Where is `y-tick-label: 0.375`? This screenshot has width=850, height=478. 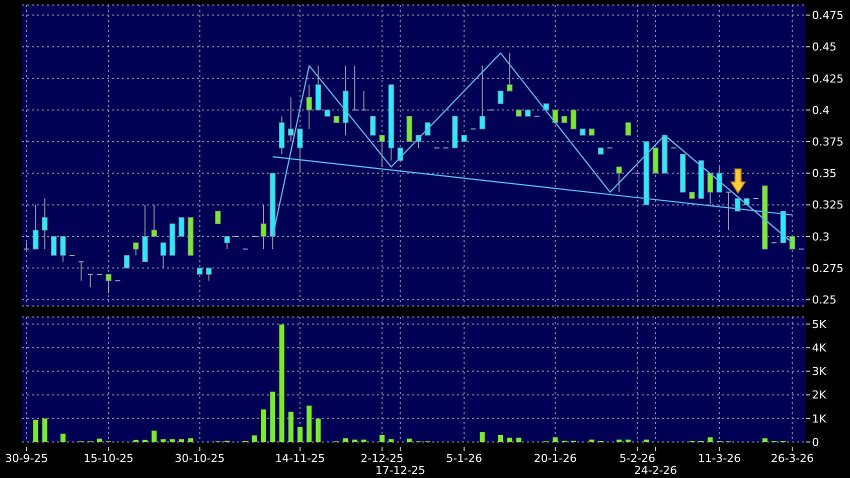
y-tick-label: 0.375 is located at coordinates (828, 141).